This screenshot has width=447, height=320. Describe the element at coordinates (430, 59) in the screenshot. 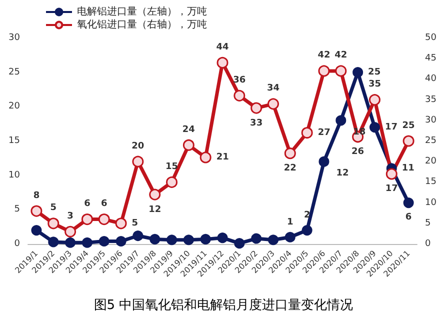

I see `y2-tick-label: 45` at that location.